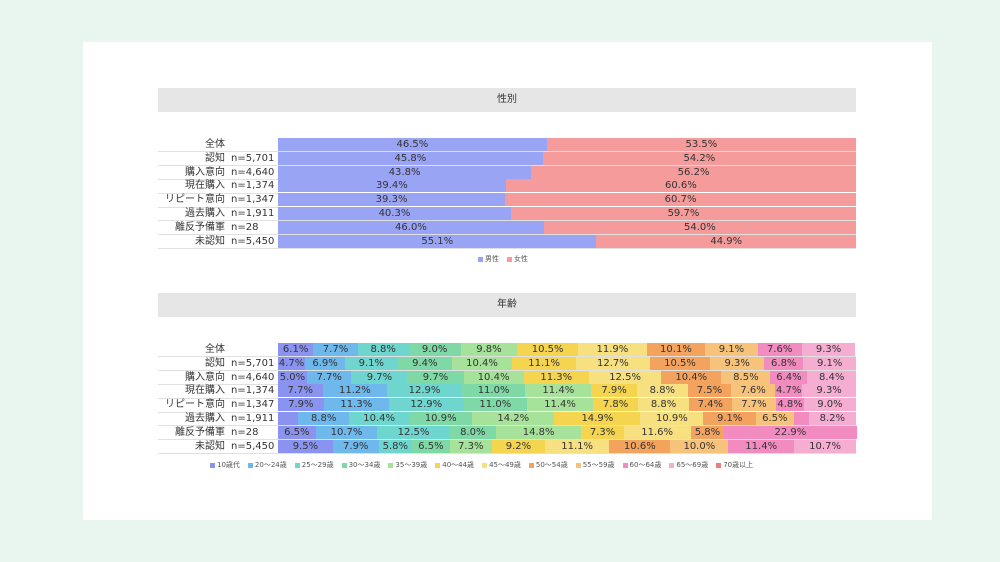  Describe the element at coordinates (640, 446) in the screenshot. I see `bar-segment: 10.6%` at that location.